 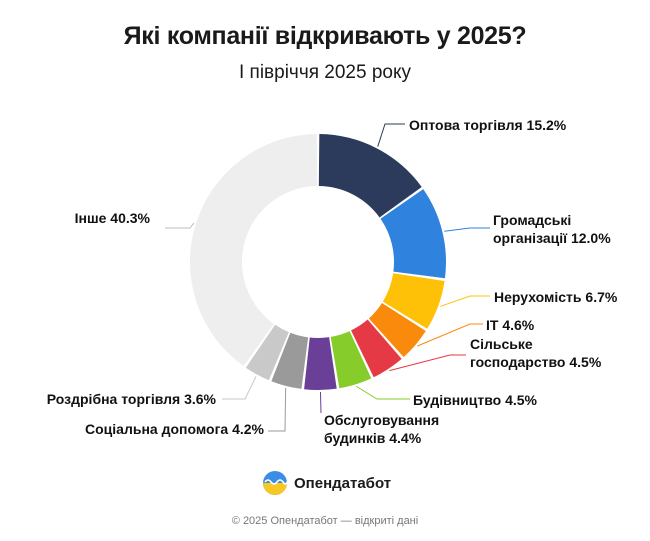 I want to click on slice-label-line: Нерухомість 6.7%, so click(x=556, y=297).